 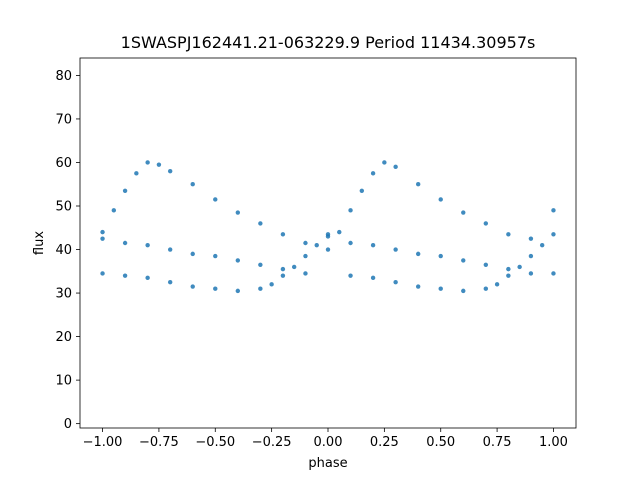 What do you see at coordinates (63, 119) in the screenshot?
I see `y-tick-label: 70` at bounding box center [63, 119].